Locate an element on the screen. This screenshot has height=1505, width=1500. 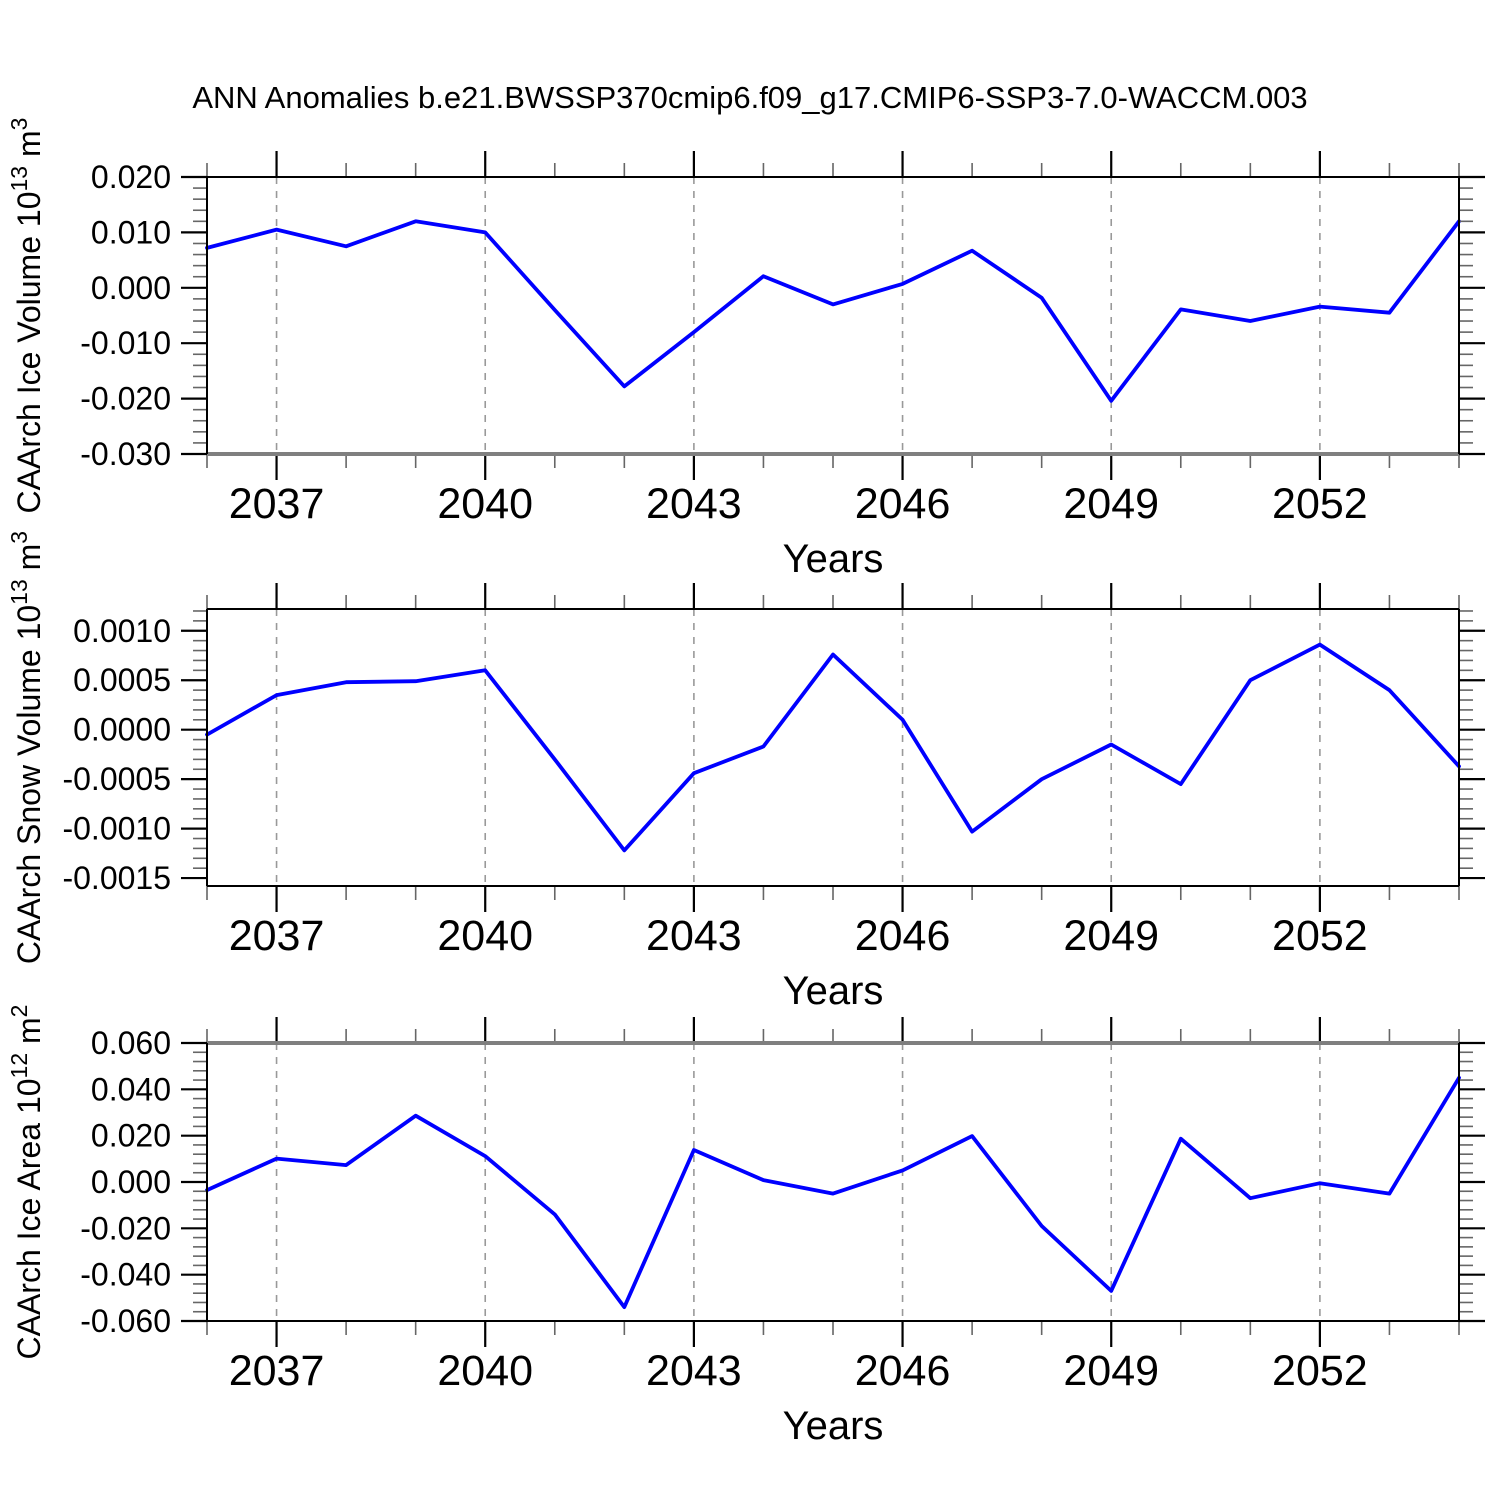
ytick-label: 0.0010 is located at coordinates (122, 631).